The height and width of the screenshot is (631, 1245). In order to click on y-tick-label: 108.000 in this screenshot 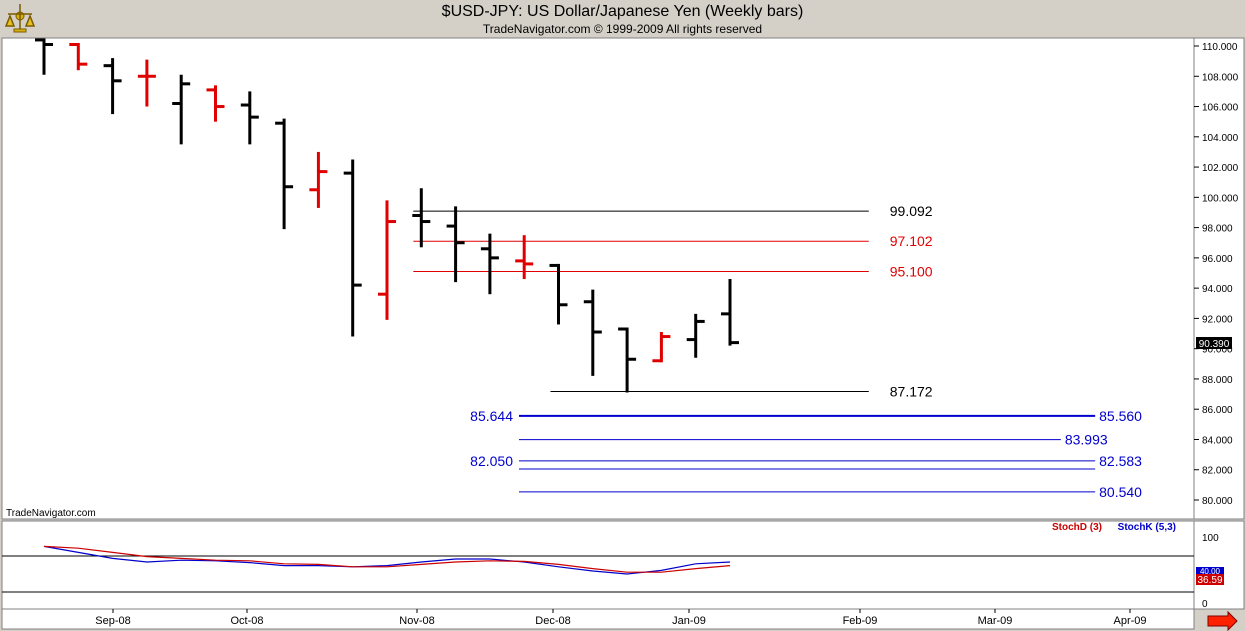, I will do `click(1220, 77)`.